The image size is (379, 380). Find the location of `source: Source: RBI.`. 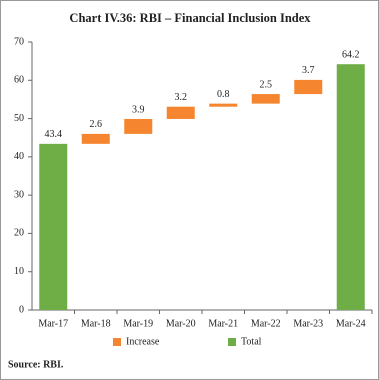

source: Source: RBI. is located at coordinates (36, 364).